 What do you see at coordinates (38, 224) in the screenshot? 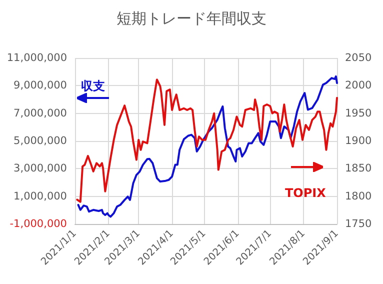
I see `y-tick-label: -1,000,000` at bounding box center [38, 224].